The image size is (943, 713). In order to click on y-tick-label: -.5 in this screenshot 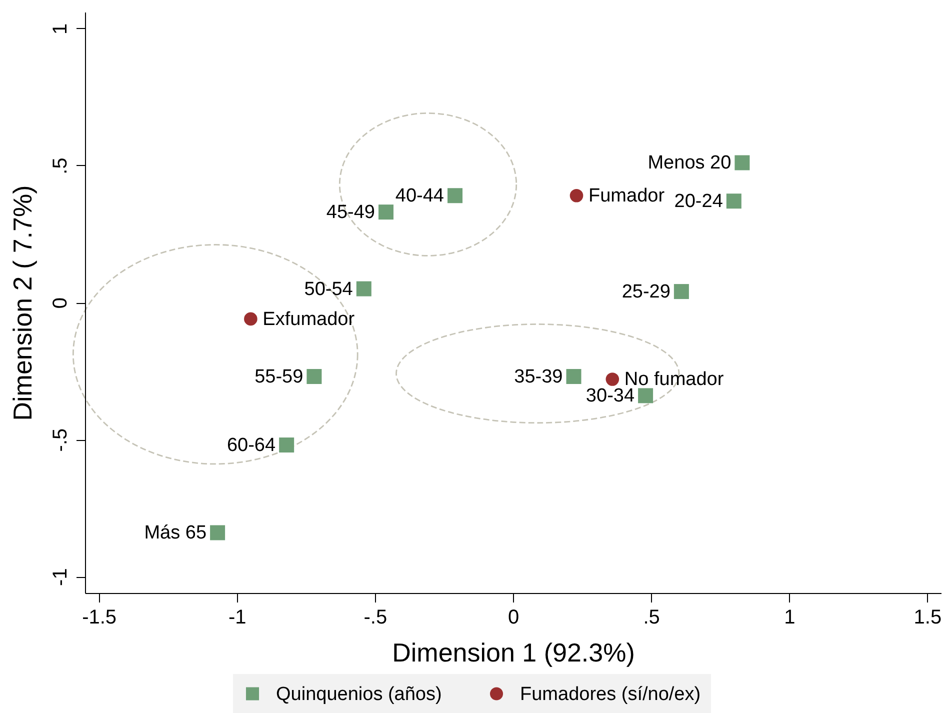, I will do `click(61, 440)`.